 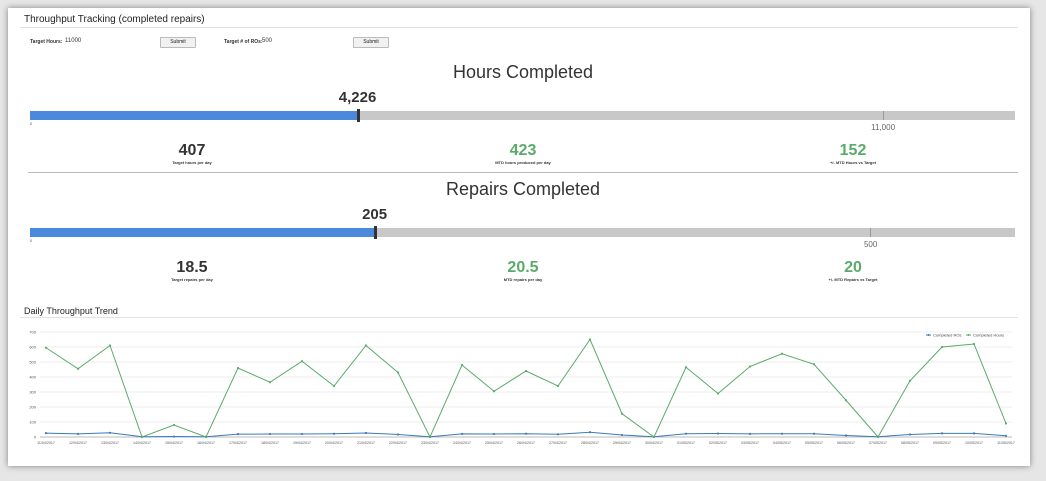 What do you see at coordinates (35, 437) in the screenshot?
I see `y-tick-label: 0` at bounding box center [35, 437].